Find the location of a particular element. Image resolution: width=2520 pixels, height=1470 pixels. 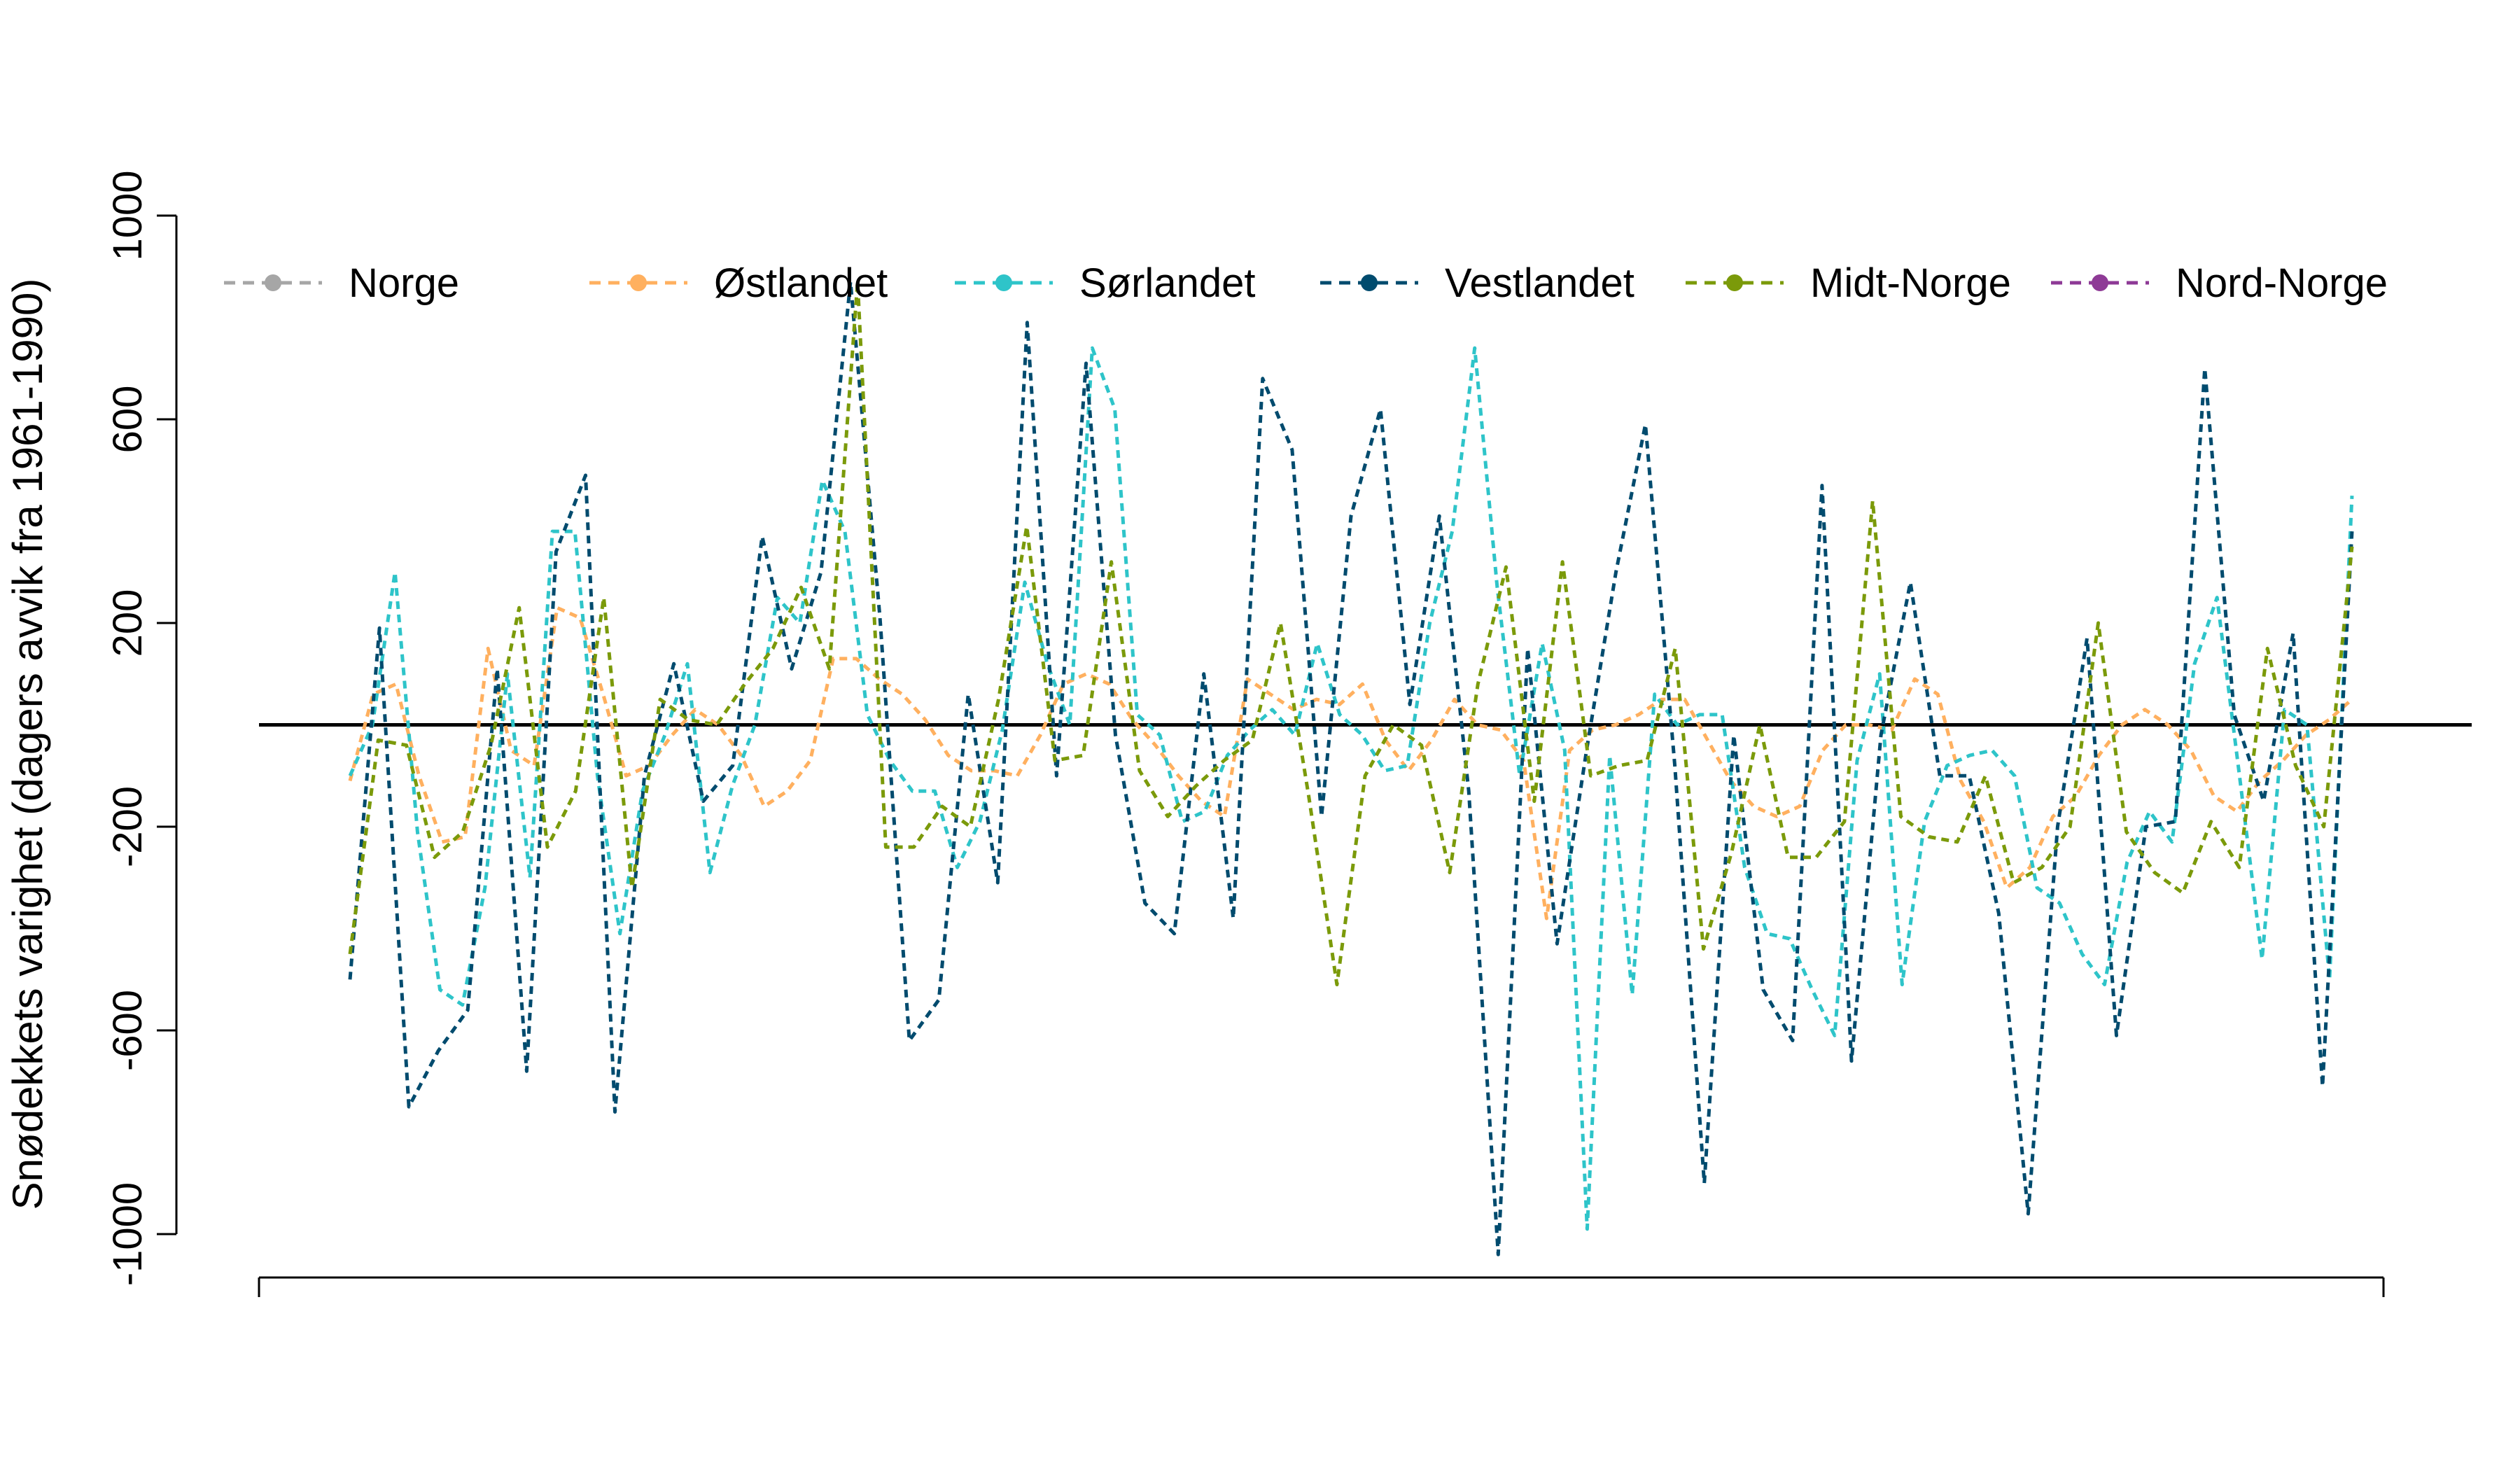

legend-label: Sørlandet is located at coordinates (1167, 283).